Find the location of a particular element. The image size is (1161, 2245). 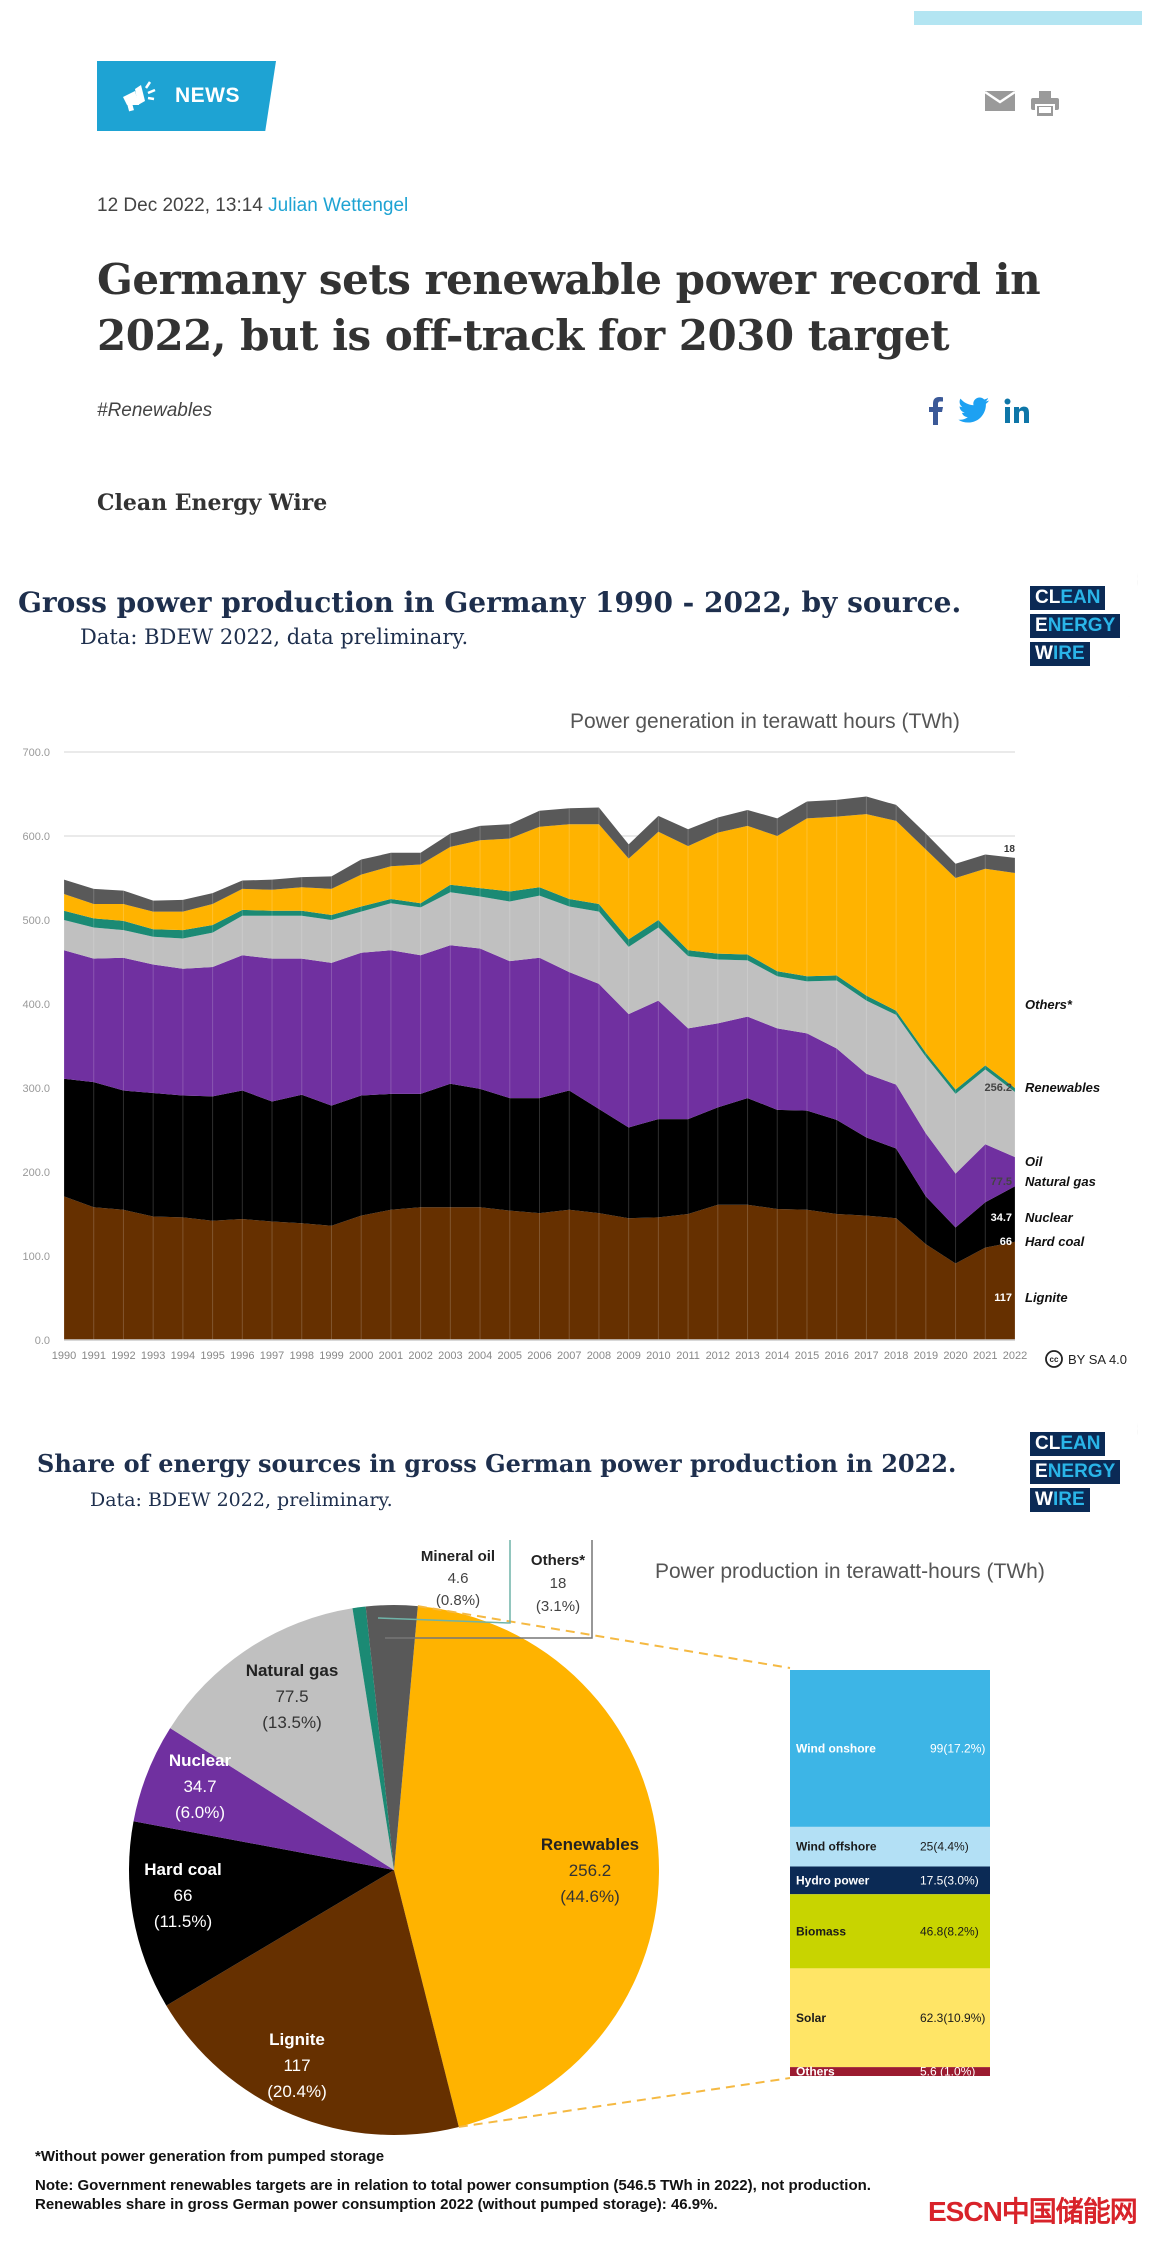

author-link: Julian Wettengel is located at coordinates (338, 205).